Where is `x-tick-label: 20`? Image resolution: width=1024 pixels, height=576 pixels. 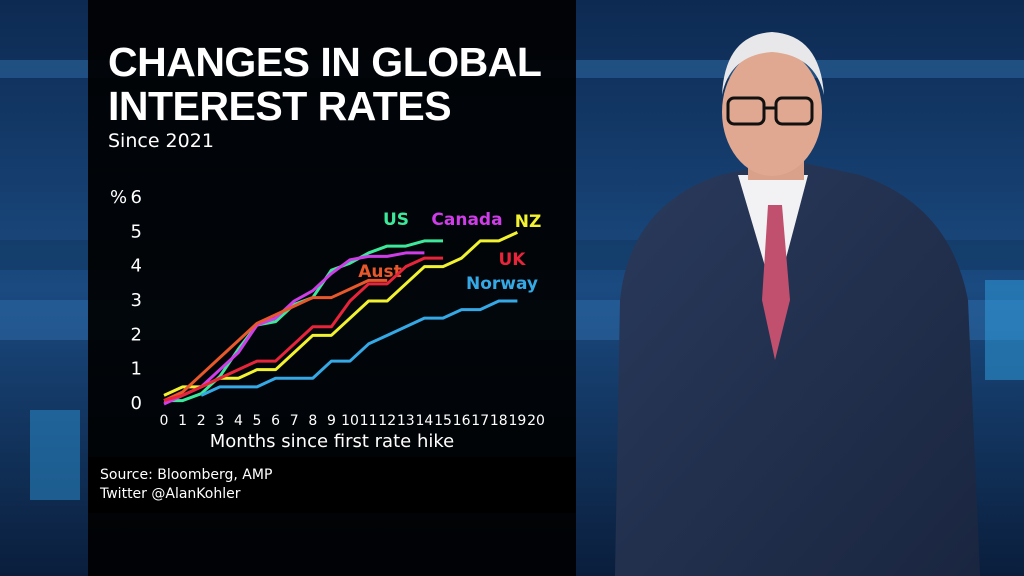 x-tick-label: 20 is located at coordinates (536, 421).